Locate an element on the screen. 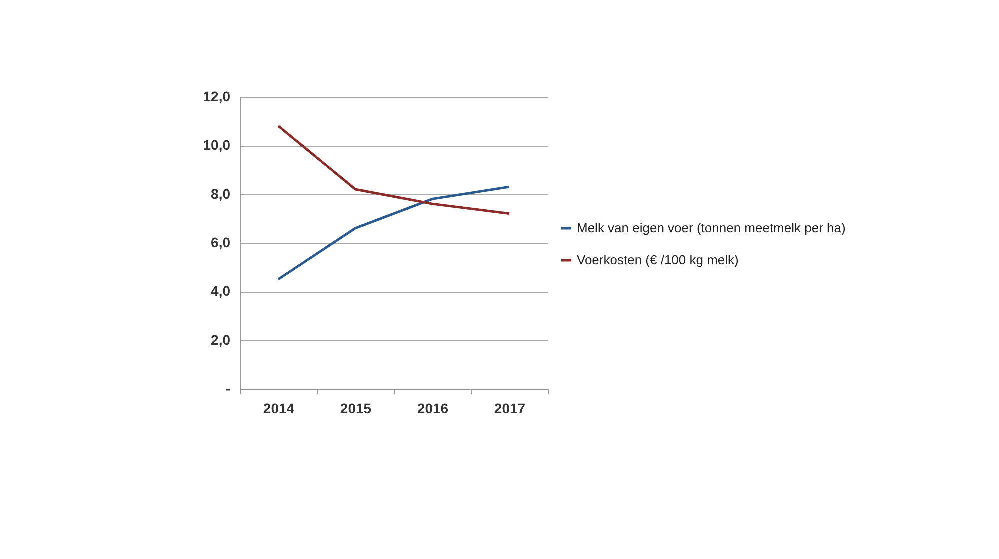 The height and width of the screenshot is (559, 999). y-tick-label: - is located at coordinates (228, 388).